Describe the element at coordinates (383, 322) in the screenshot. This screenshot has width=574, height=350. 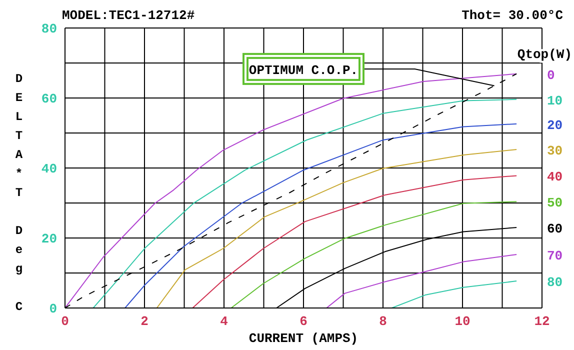
I see `x-tick-label: 8` at that location.